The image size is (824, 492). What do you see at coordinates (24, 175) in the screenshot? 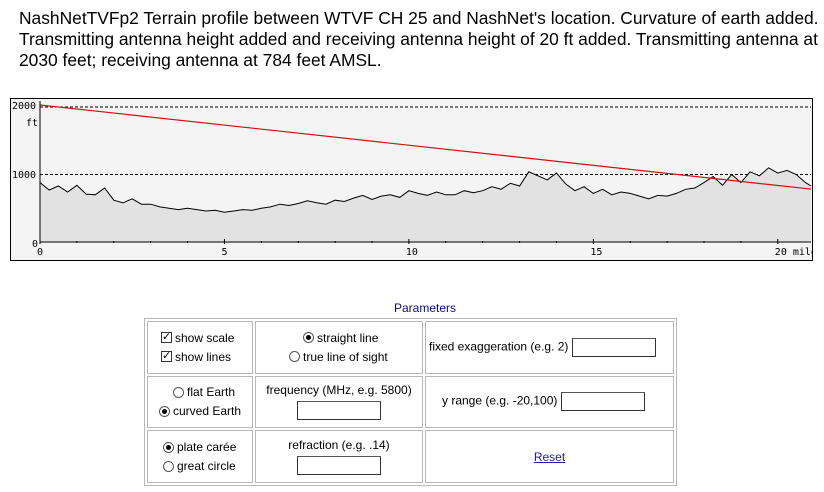
I see `y-label-1000: 1000` at bounding box center [24, 175].